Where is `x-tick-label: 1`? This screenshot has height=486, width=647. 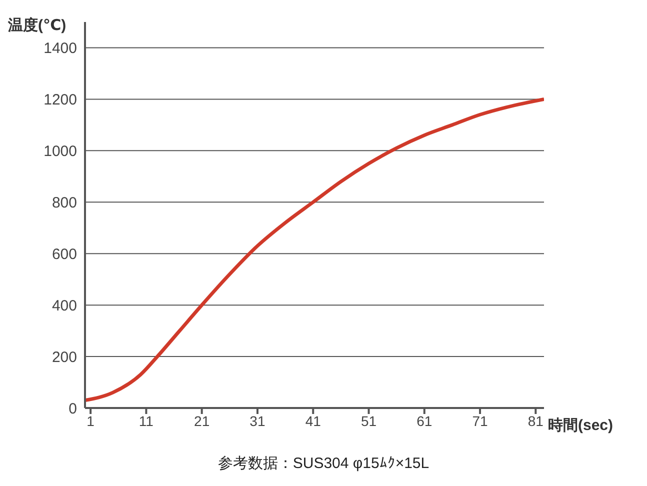
x-tick-label: 1 is located at coordinates (90, 420).